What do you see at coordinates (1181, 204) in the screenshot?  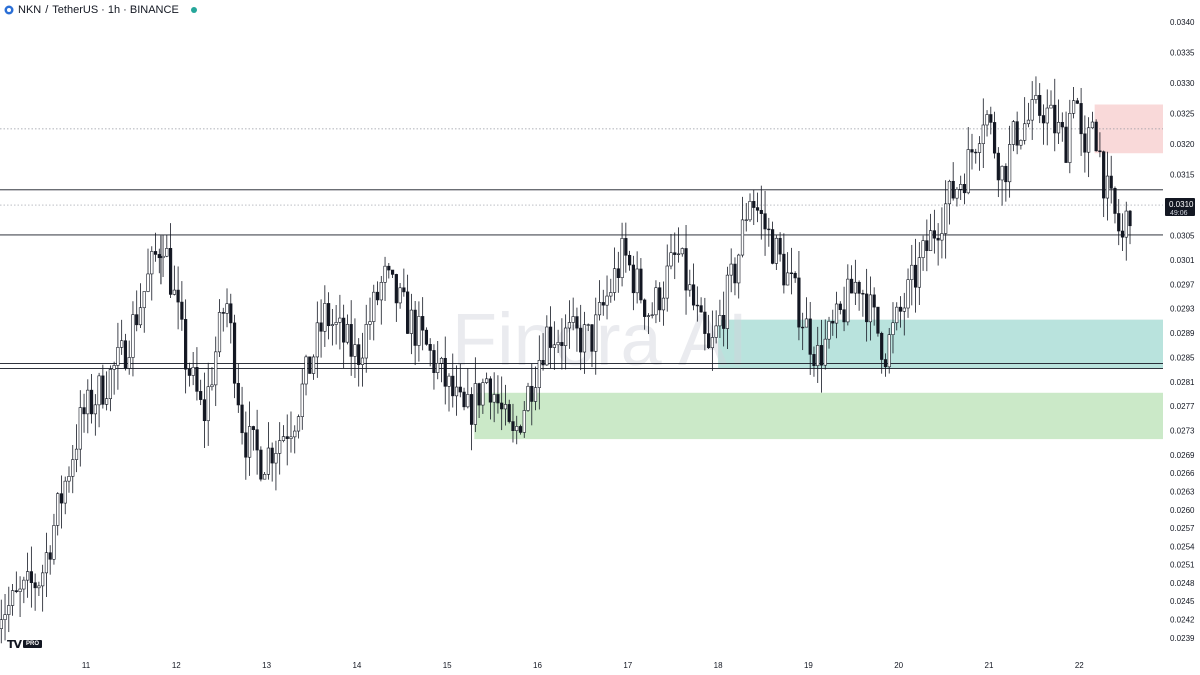 I see `current-price-value: 0.0310` at bounding box center [1181, 204].